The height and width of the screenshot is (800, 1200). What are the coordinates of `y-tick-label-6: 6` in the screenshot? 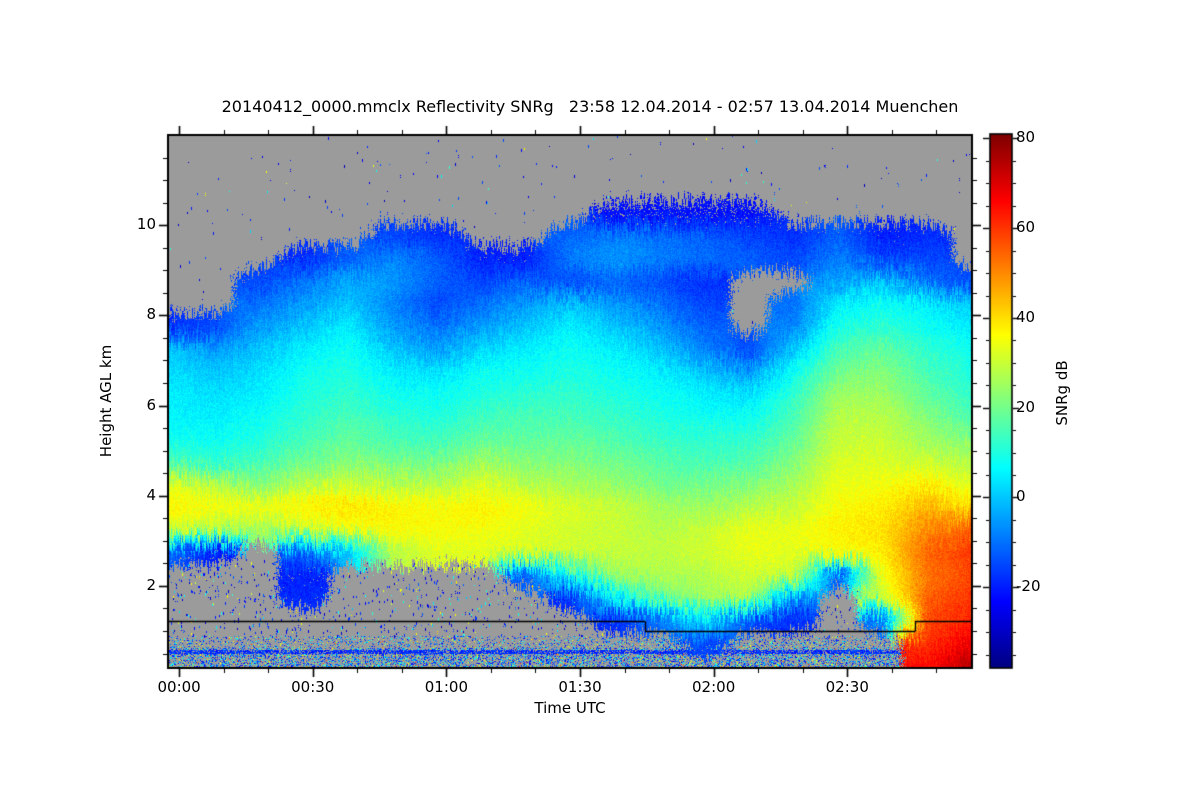 It's located at (151, 404).